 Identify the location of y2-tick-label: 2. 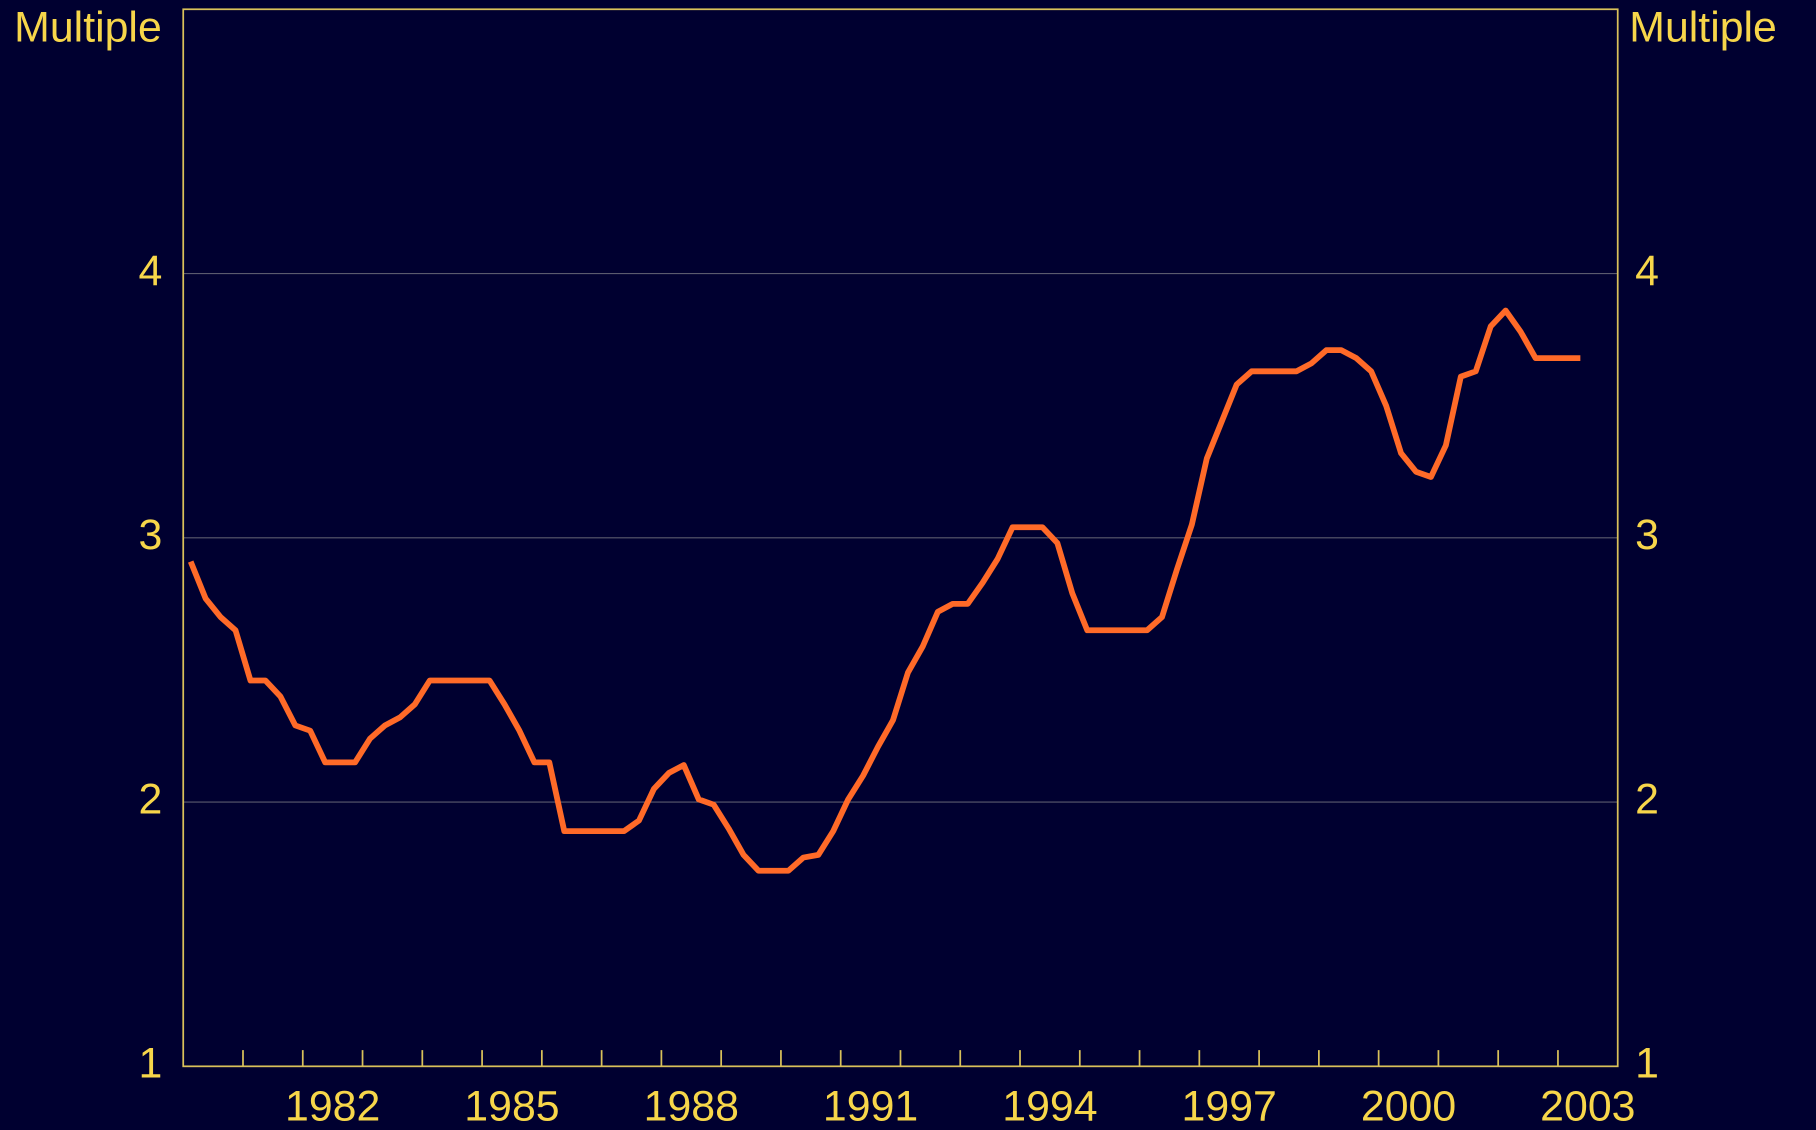
(1647, 799).